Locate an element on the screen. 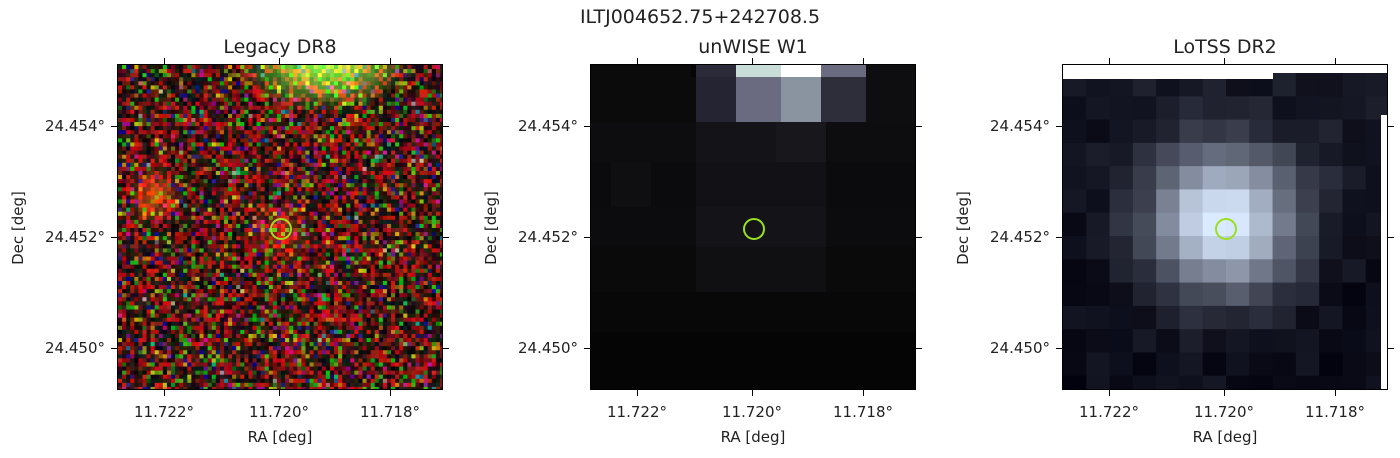  figure-title: ILTJ004652.75+242708.5 is located at coordinates (700, 17).